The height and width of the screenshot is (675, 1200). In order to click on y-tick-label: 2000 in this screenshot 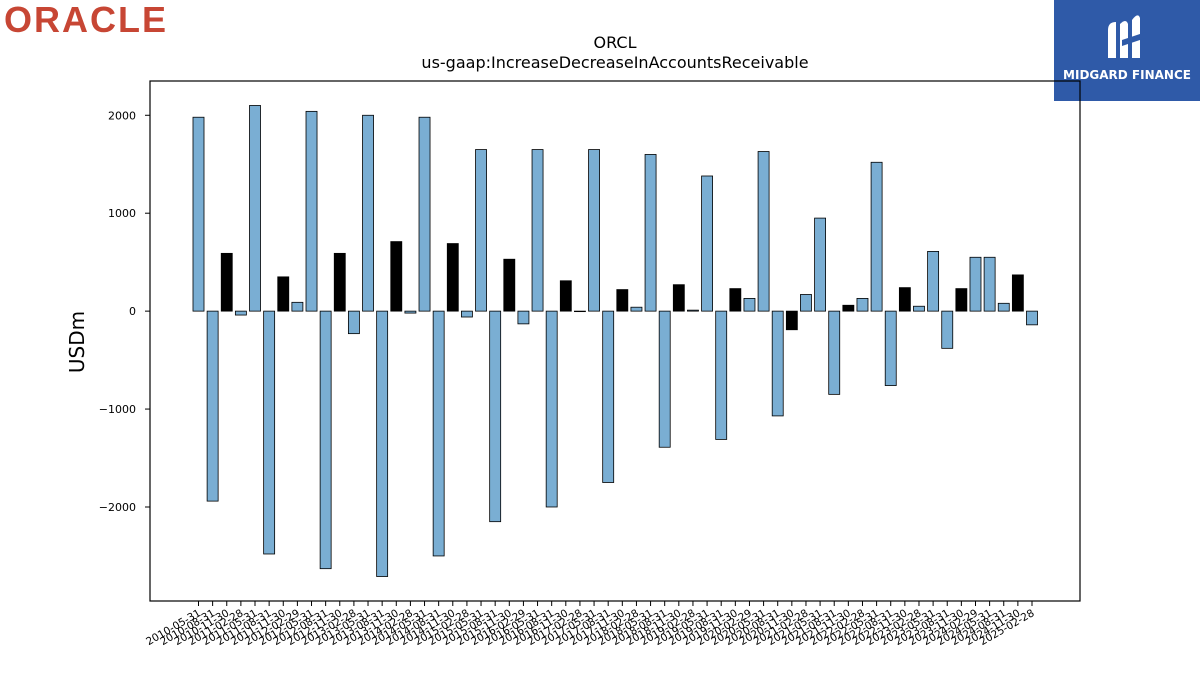, I will do `click(122, 115)`.